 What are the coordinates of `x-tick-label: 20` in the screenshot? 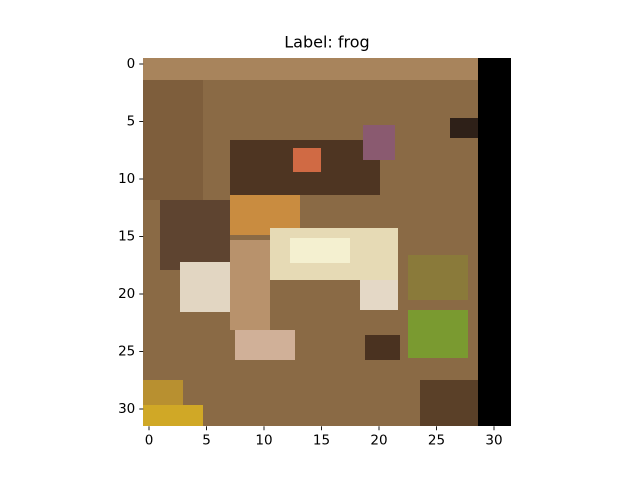 It's located at (378, 440).